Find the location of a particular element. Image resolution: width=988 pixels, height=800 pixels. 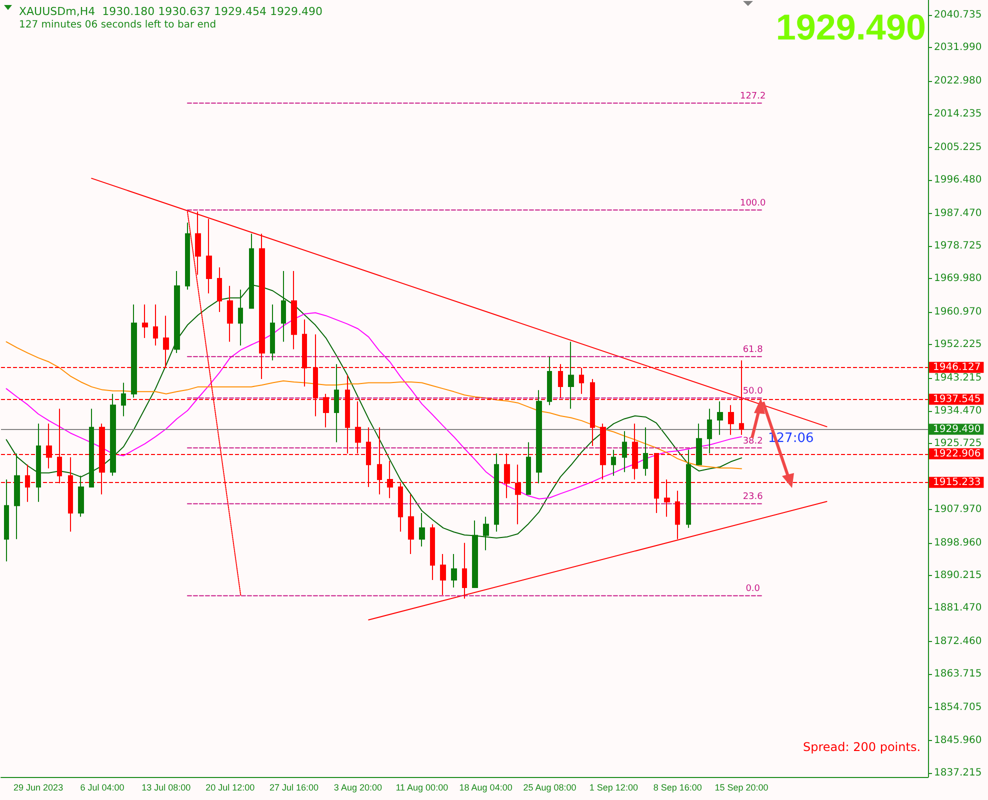

annotation: 1929.490 is located at coordinates (851, 27).